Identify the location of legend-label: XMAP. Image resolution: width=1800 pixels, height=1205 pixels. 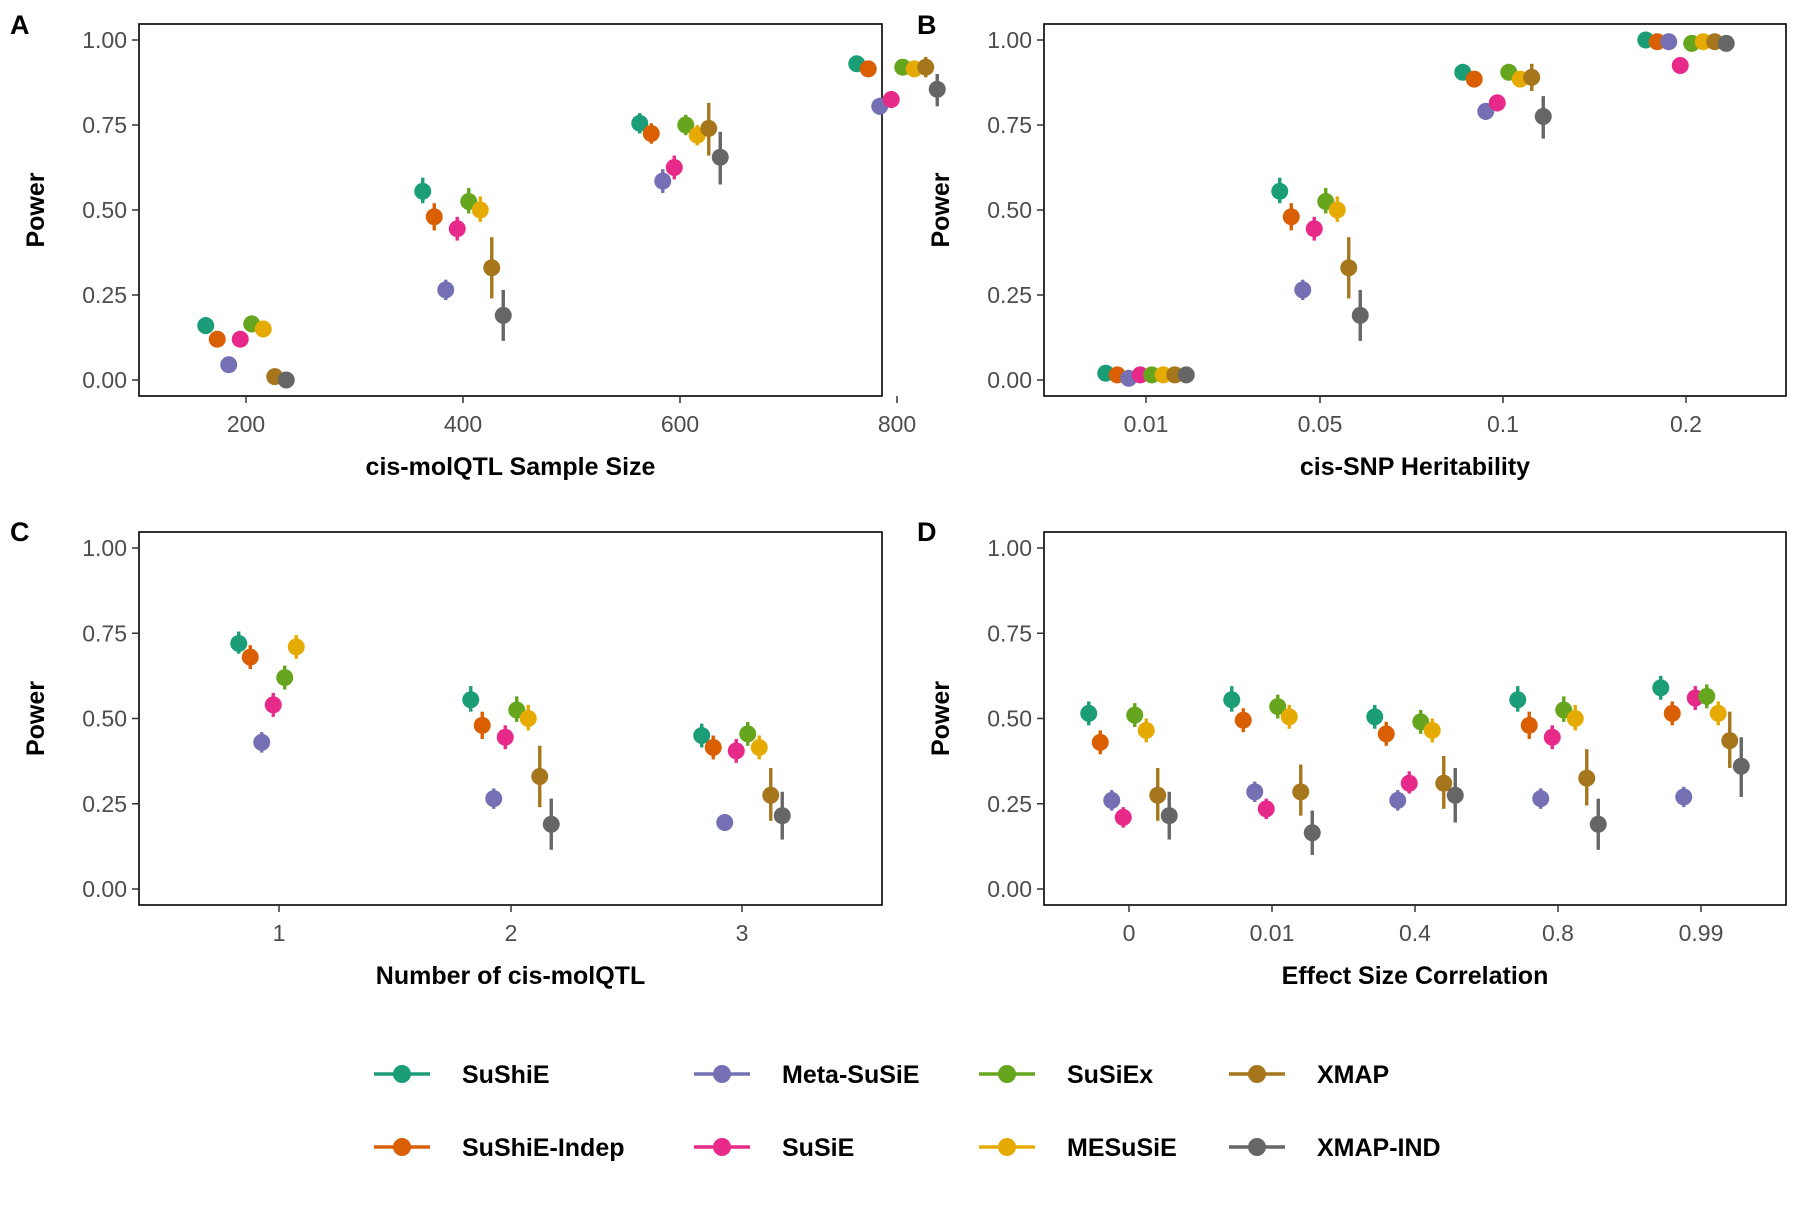
(1353, 1075).